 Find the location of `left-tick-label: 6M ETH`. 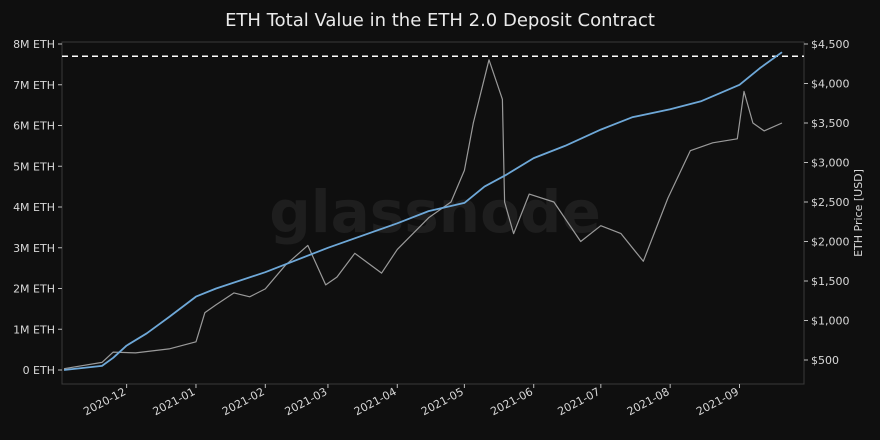

left-tick-label: 6M ETH is located at coordinates (34, 126).